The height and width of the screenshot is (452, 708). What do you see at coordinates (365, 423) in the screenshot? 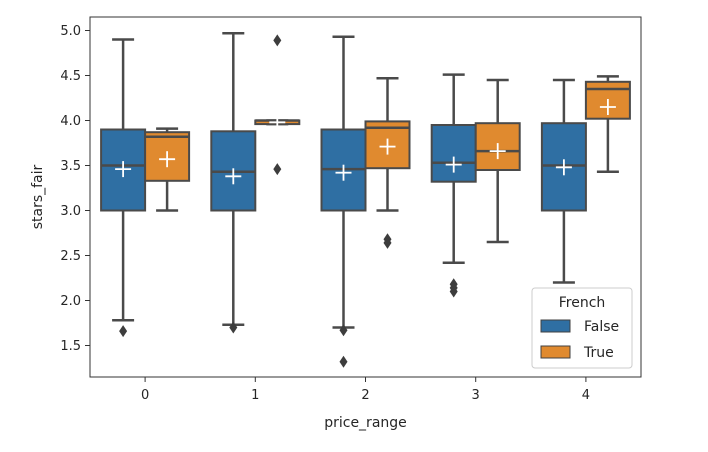
I see `x-axis-label: price_range` at bounding box center [365, 423].